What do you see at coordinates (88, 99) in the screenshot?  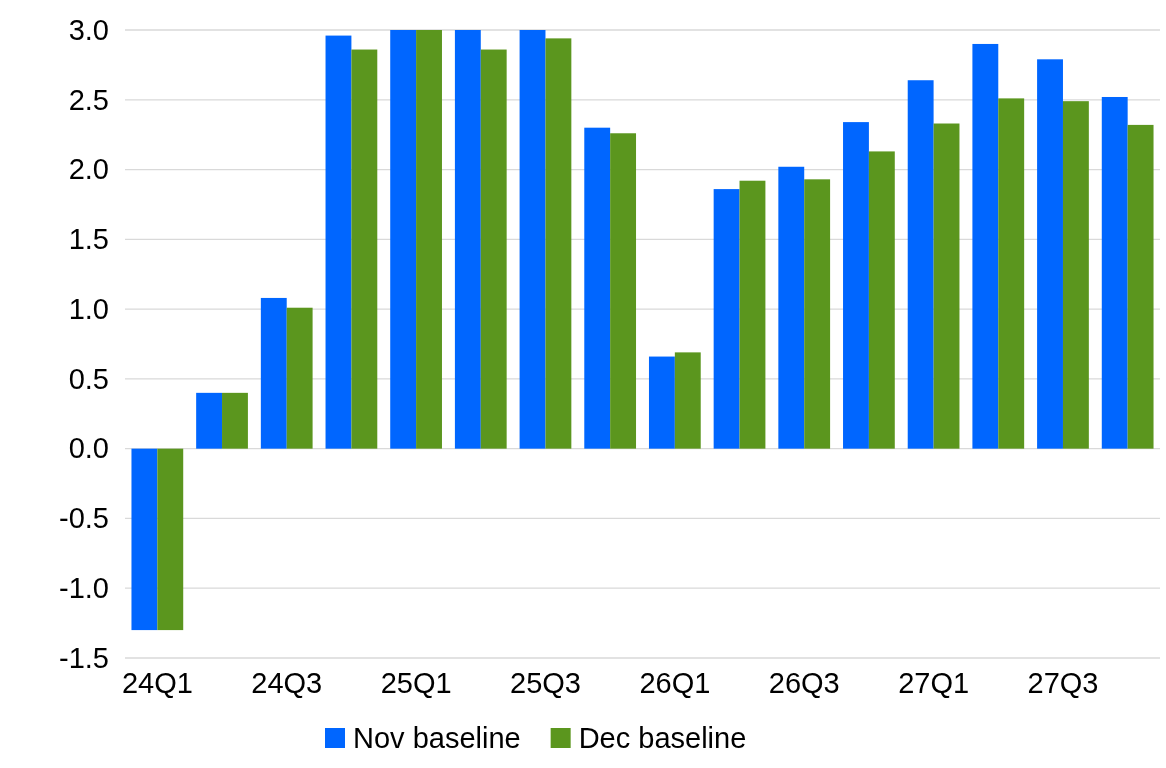 I see `y-tick-label: 2.5` at bounding box center [88, 99].